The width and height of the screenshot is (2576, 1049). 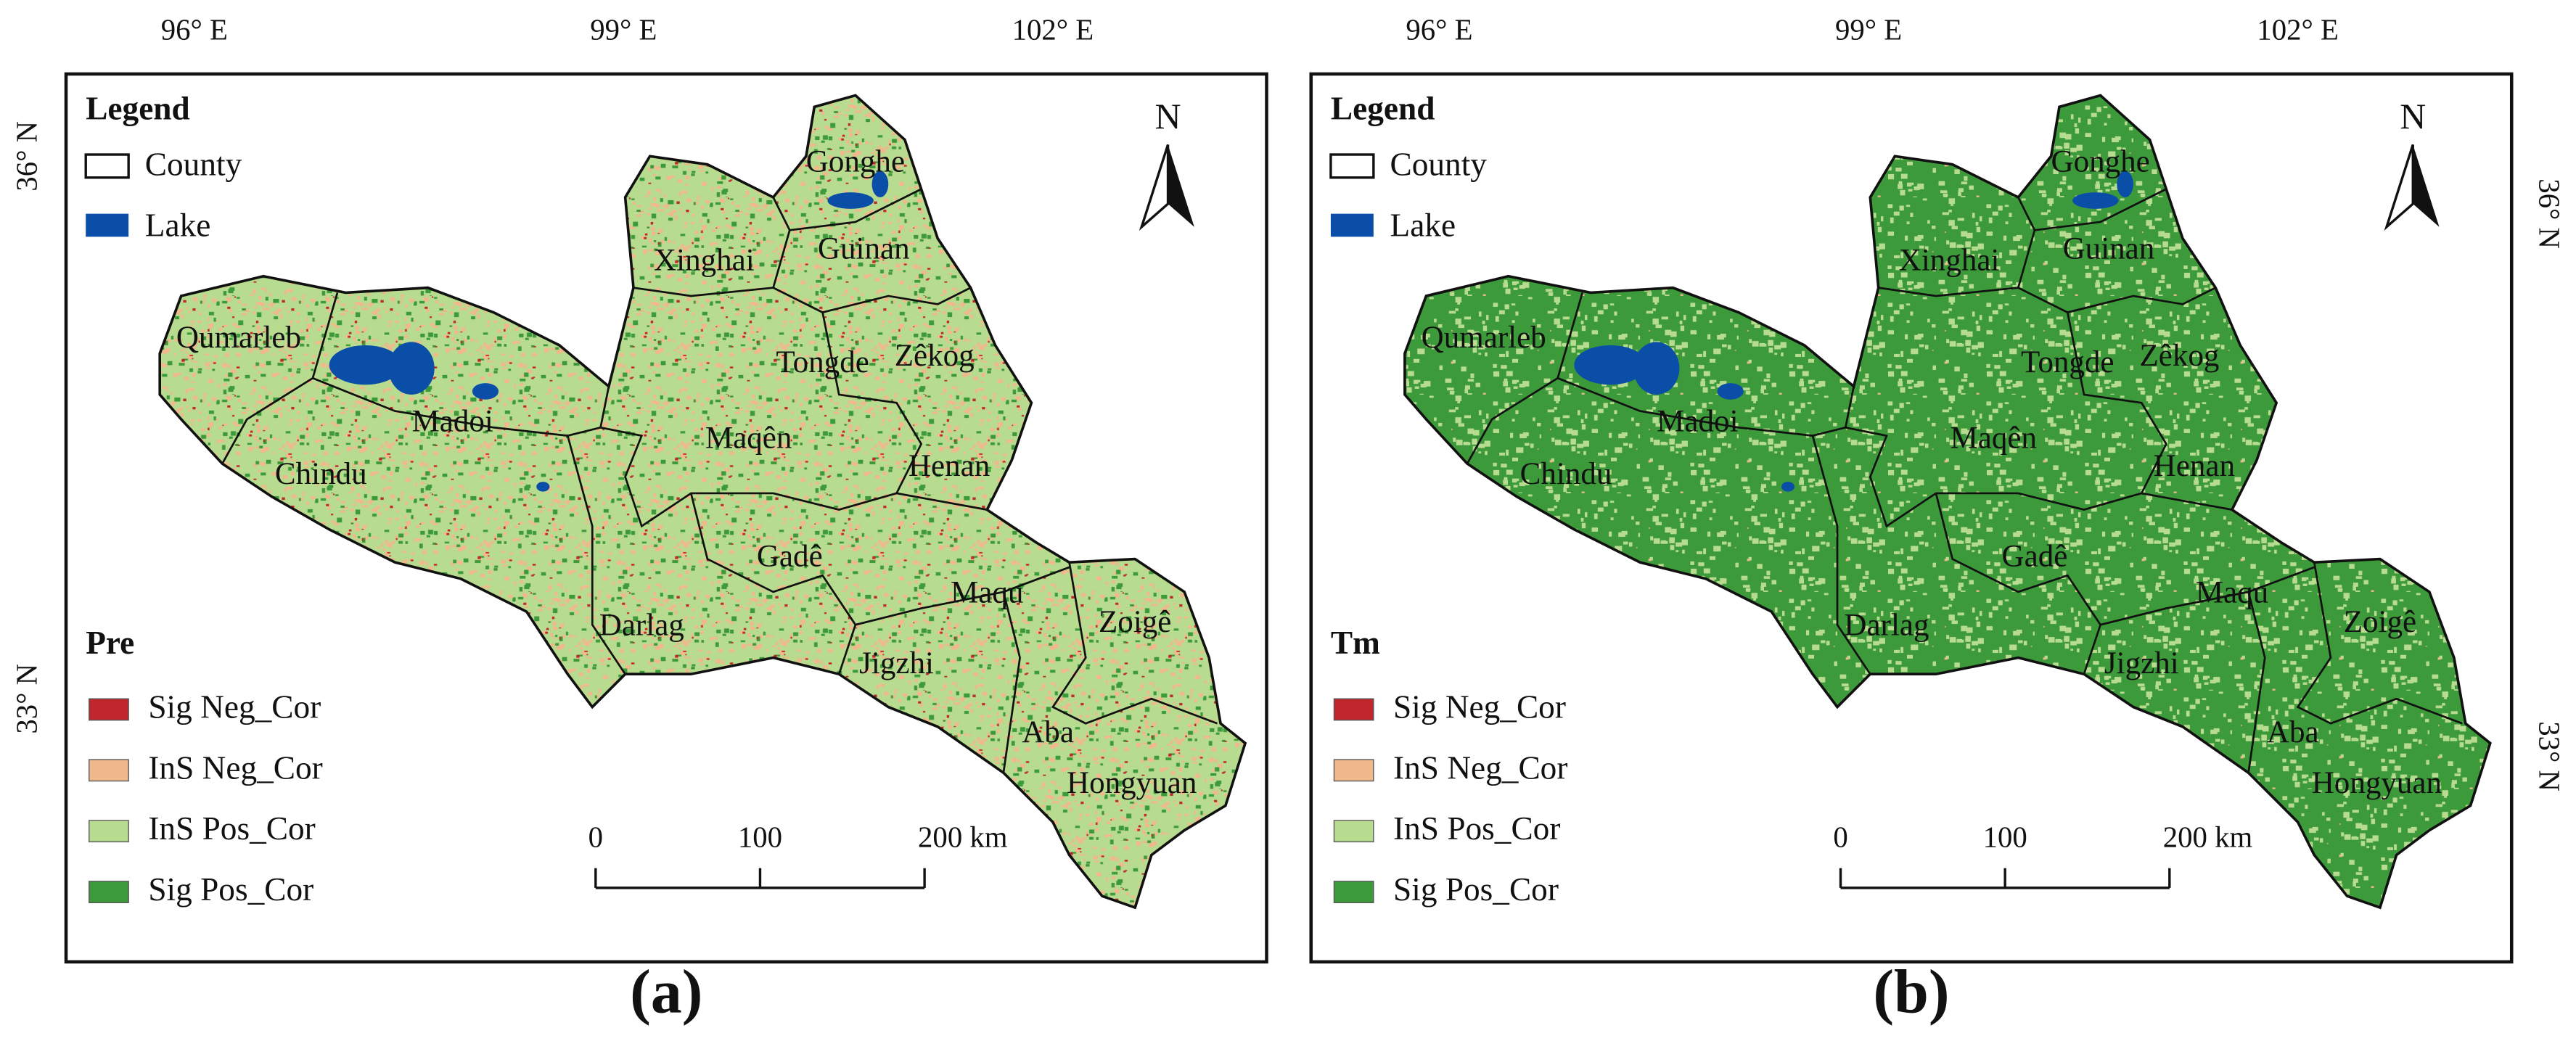 What do you see at coordinates (1911, 992) in the screenshot?
I see `panel-label: (b)` at bounding box center [1911, 992].